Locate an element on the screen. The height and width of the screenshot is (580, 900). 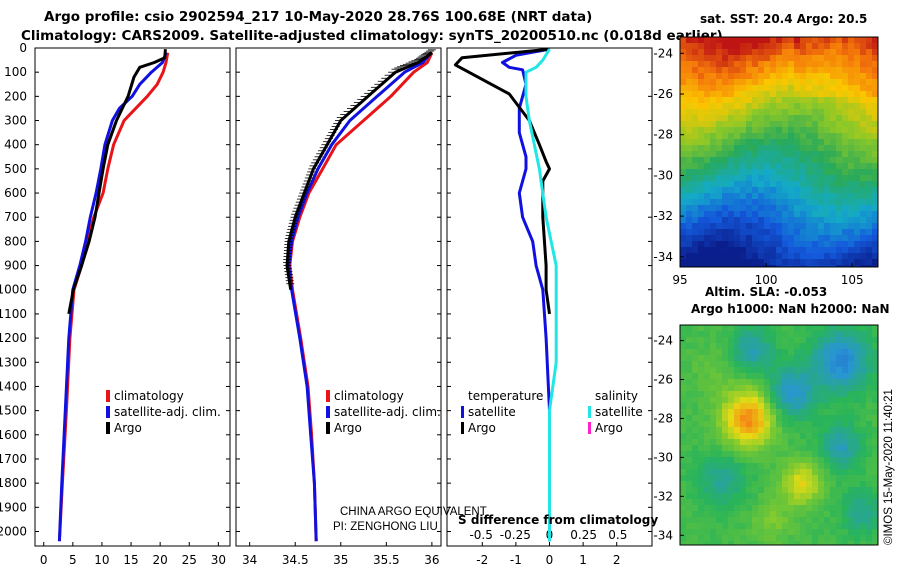
temperature-series is located at coordinates (113, 295).